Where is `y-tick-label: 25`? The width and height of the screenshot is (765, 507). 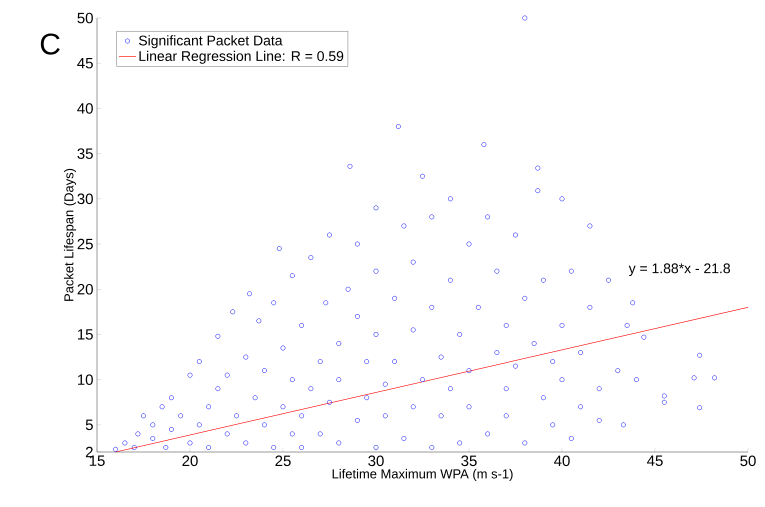 y-tick-label: 25 is located at coordinates (85, 244).